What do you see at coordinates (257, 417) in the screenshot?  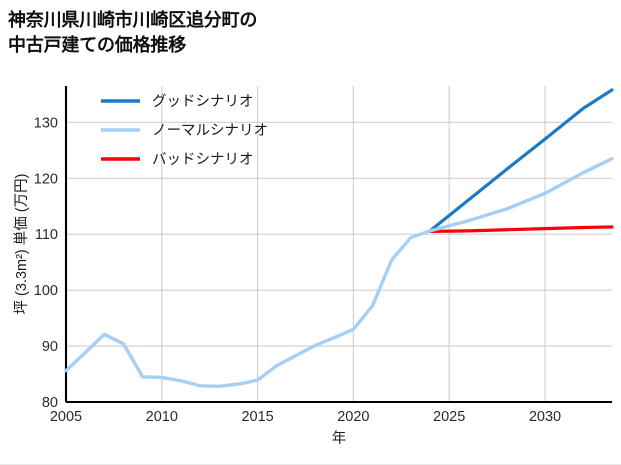 I see `x-tick-label: 2015` at bounding box center [257, 417].